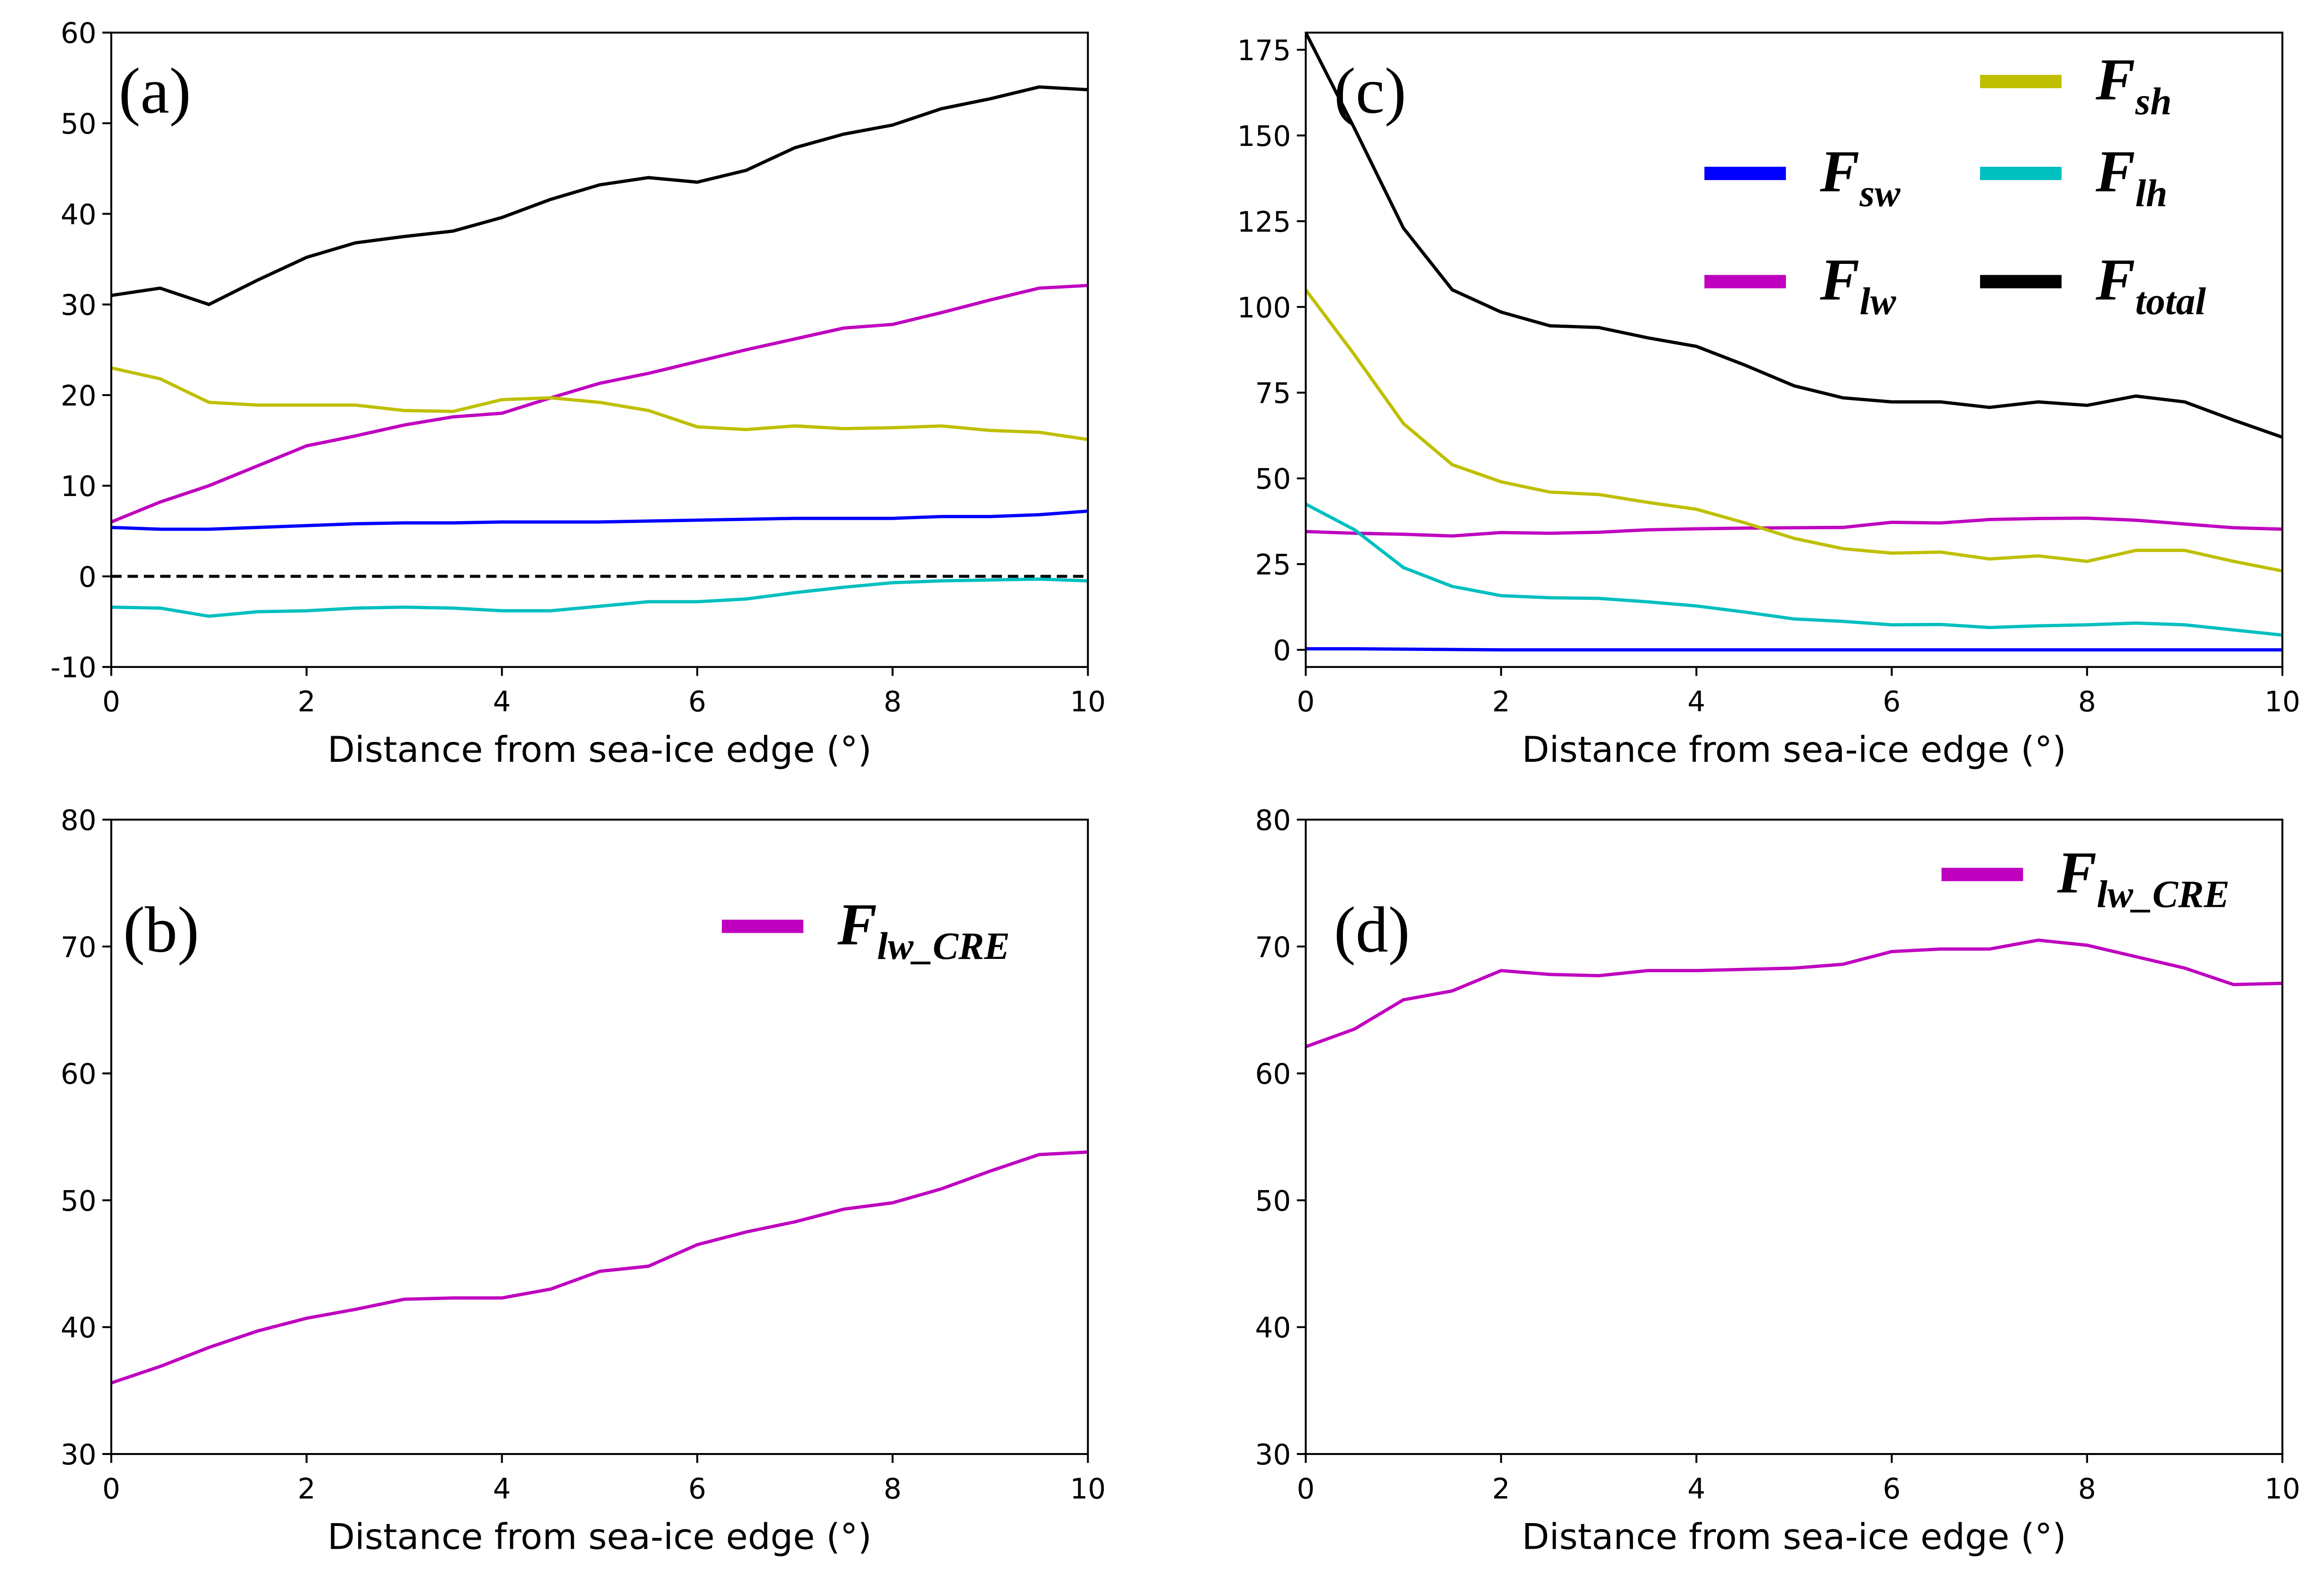 The width and height of the screenshot is (2324, 1580). What do you see at coordinates (2133, 85) in the screenshot?
I see `legend-label: F_sh` at bounding box center [2133, 85].